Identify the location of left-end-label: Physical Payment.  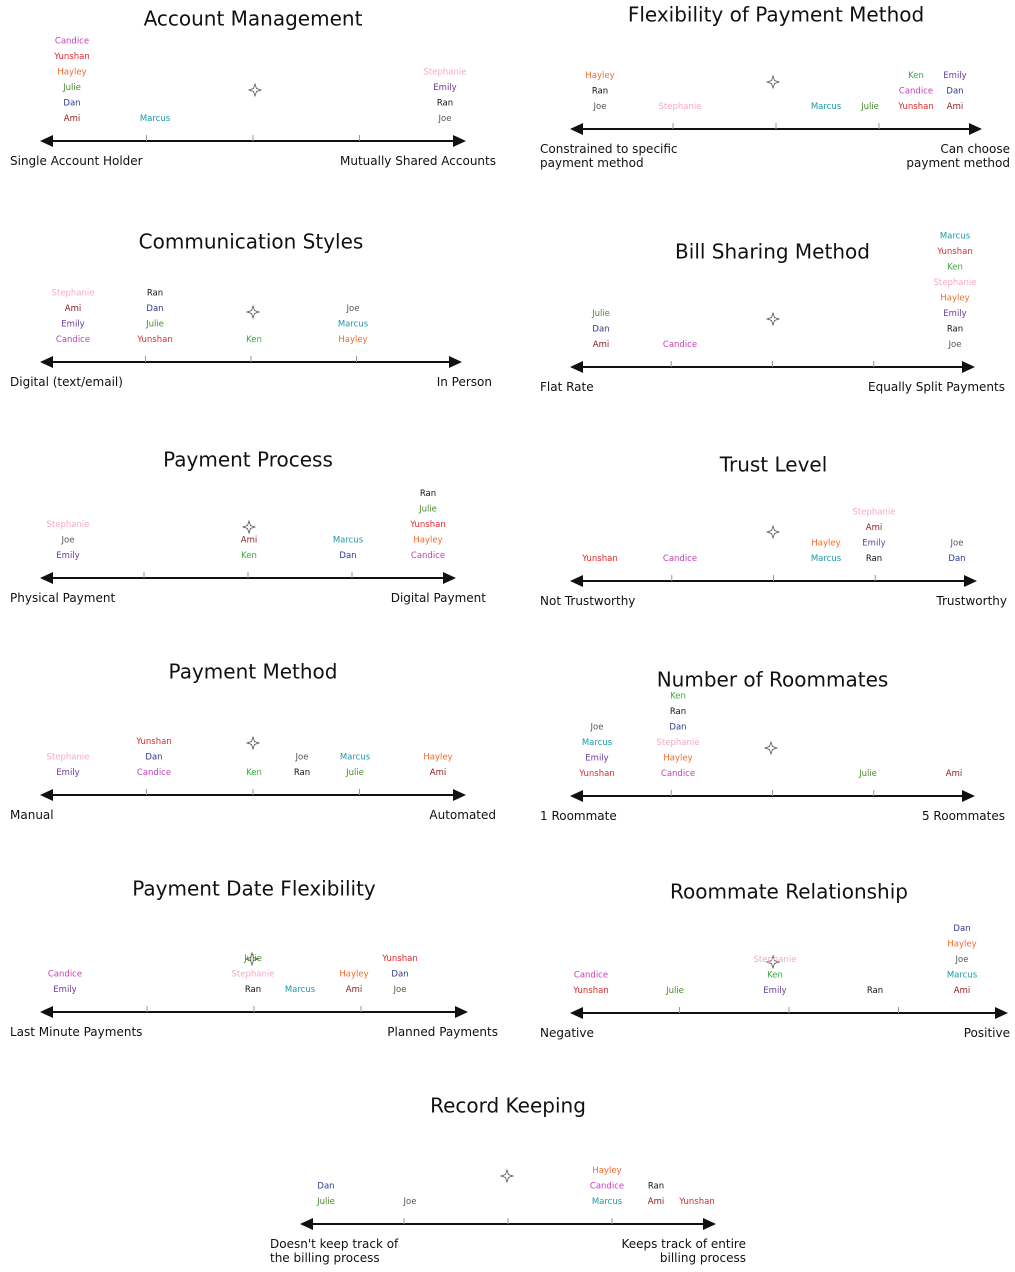
(62, 598).